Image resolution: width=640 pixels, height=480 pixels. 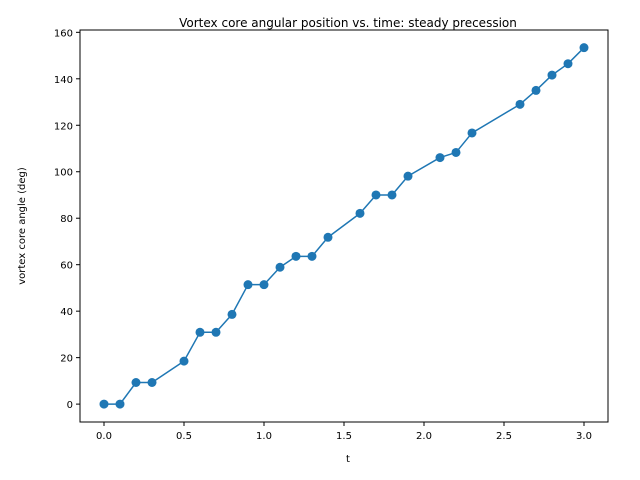 What do you see at coordinates (344, 436) in the screenshot?
I see `x-tick-label: 1.5` at bounding box center [344, 436].